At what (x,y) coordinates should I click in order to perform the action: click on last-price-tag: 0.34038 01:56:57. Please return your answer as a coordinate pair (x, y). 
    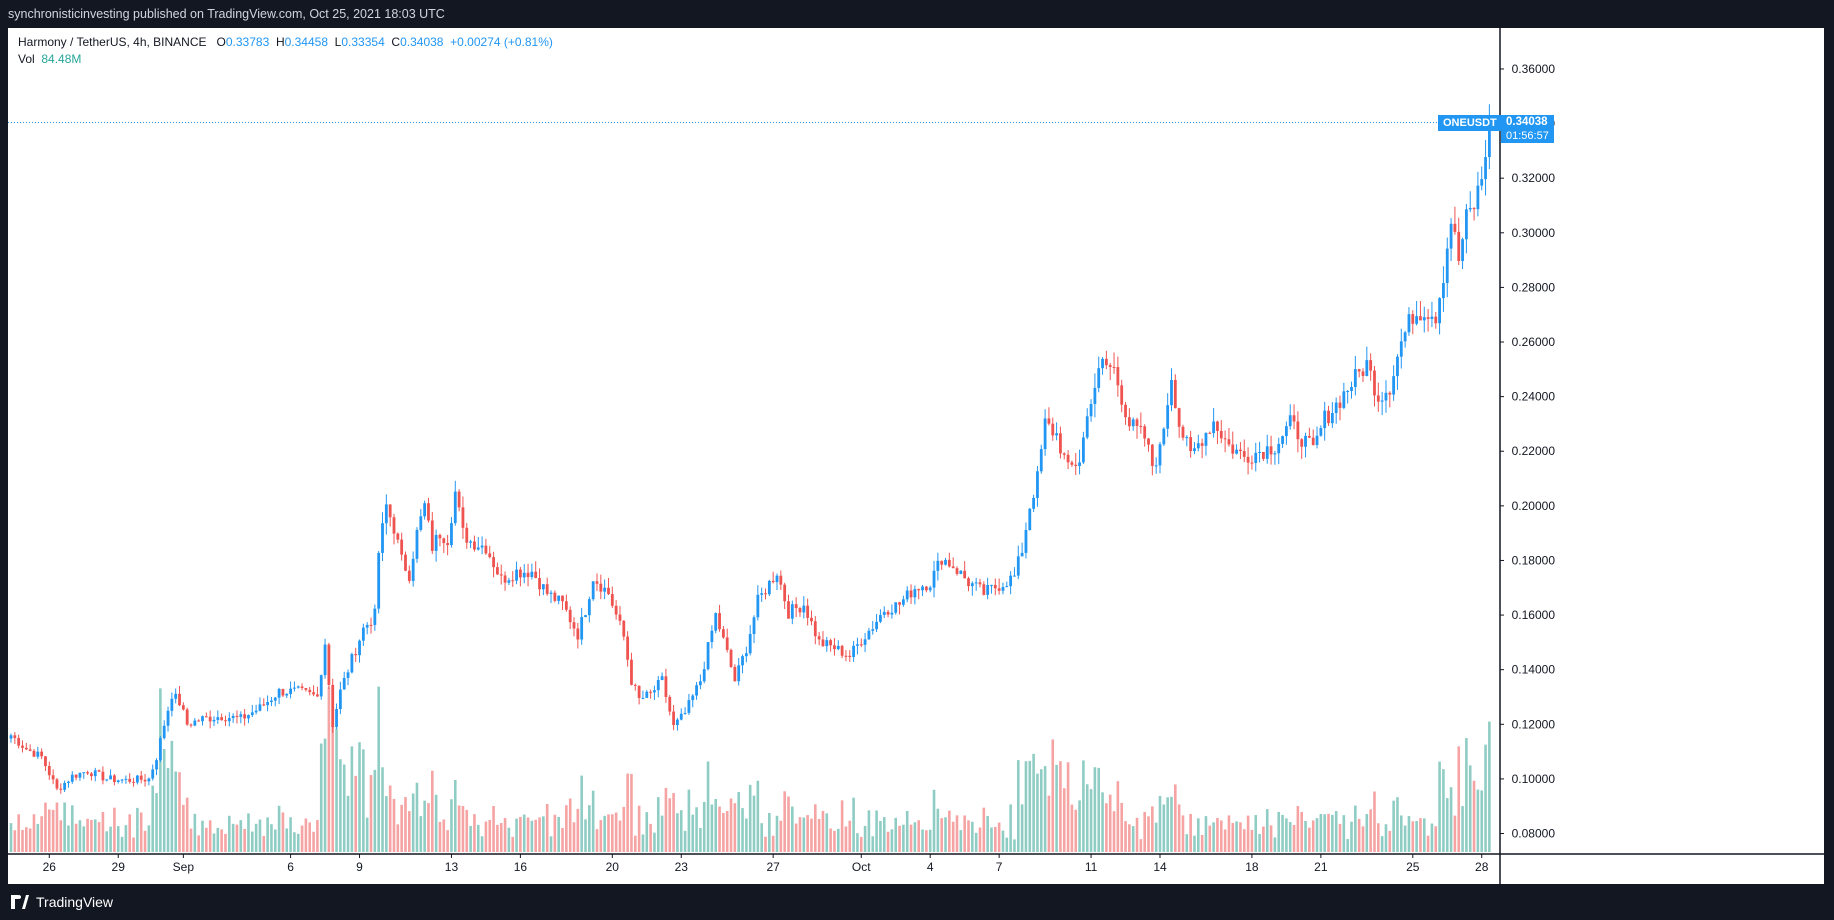
    Looking at the image, I should click on (1527, 128).